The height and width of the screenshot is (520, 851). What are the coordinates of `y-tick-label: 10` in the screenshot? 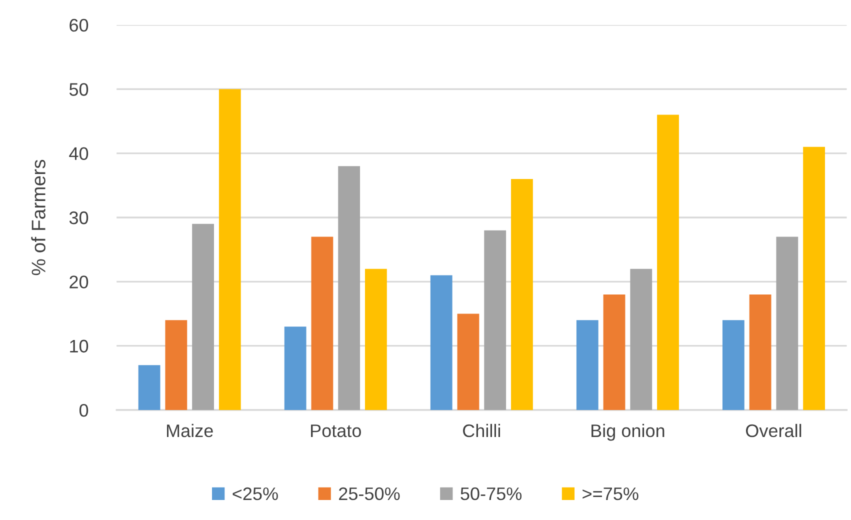 It's located at (79, 346).